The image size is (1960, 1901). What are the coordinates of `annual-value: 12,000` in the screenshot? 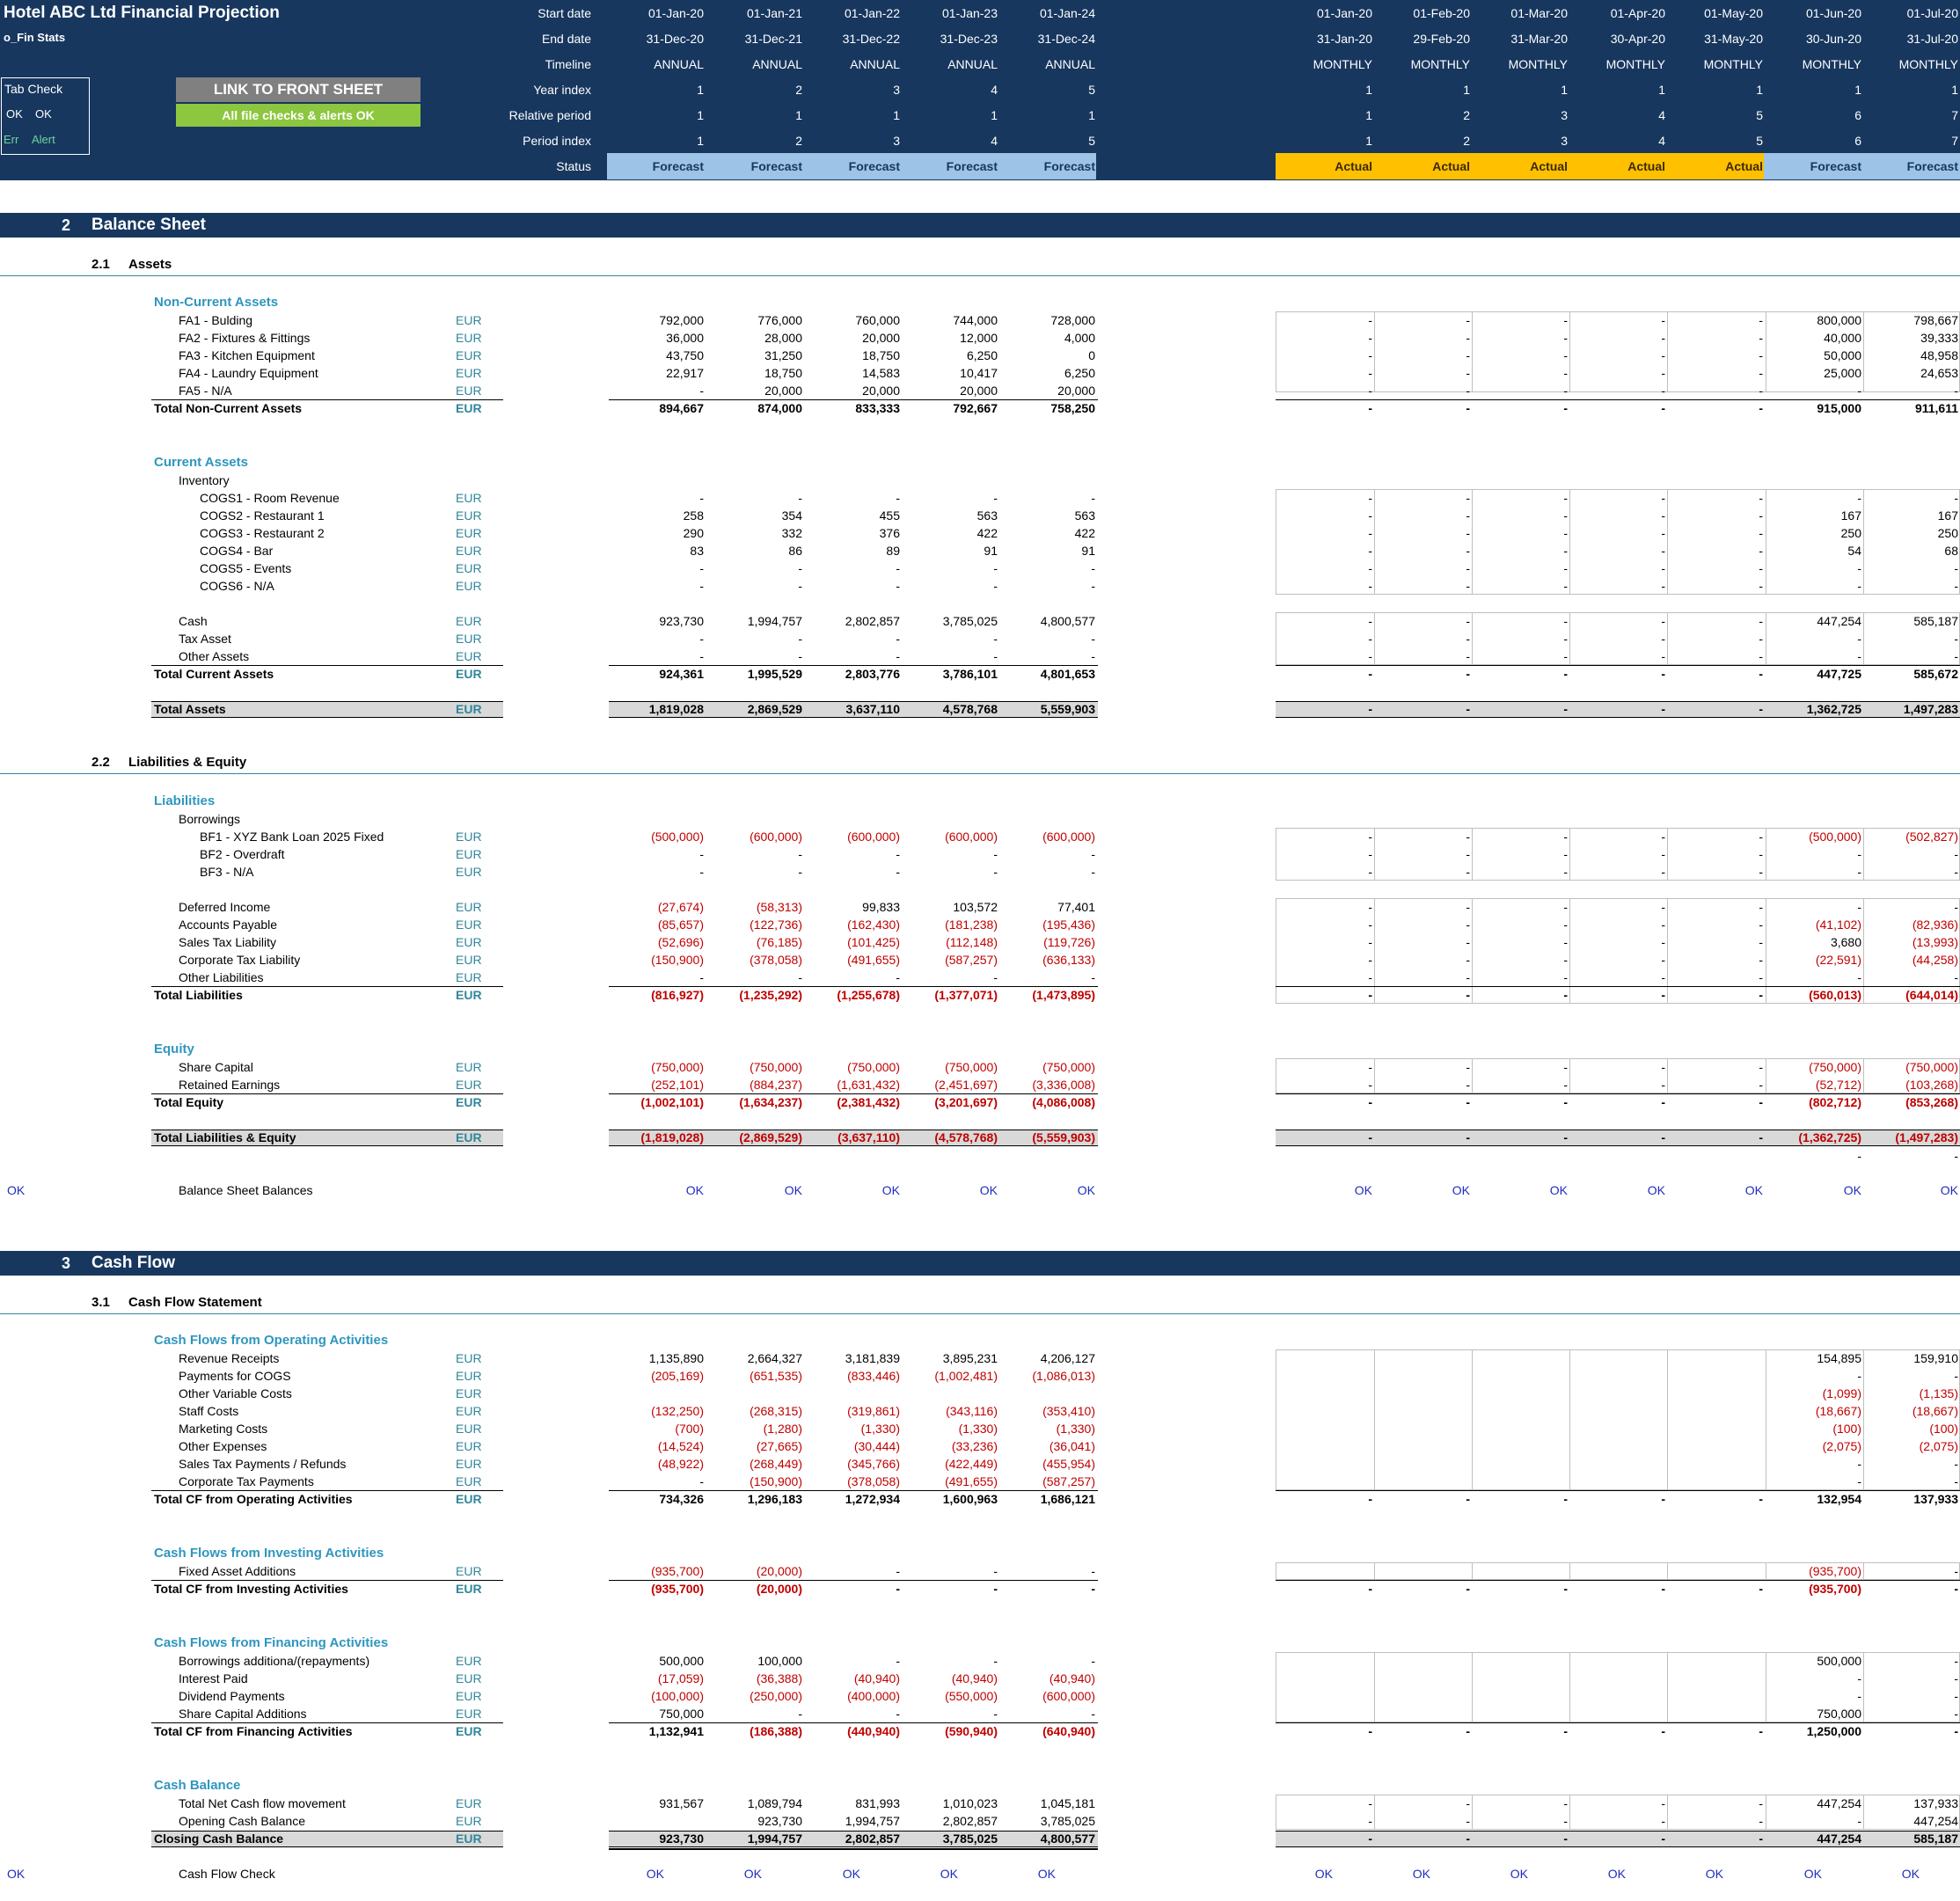 It's located at (979, 338).